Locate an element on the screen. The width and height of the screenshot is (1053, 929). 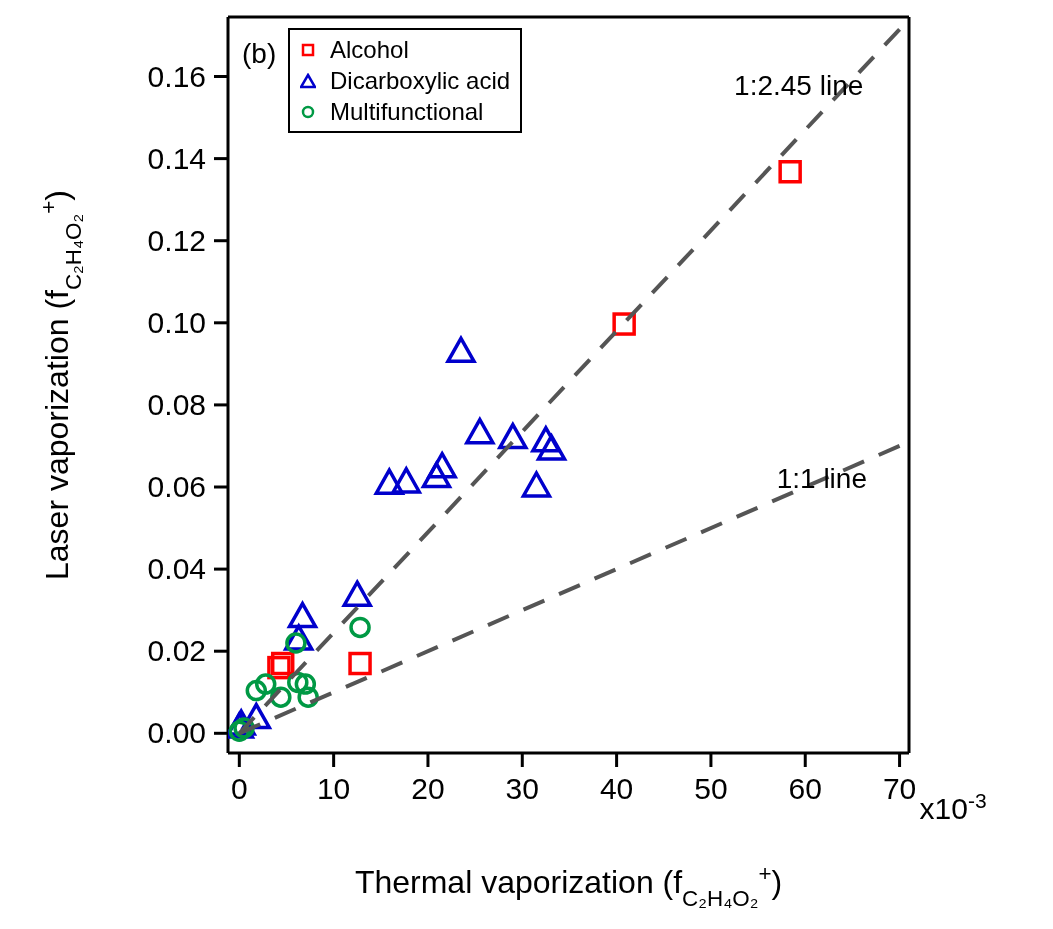
y-tick-label: 0.12 is located at coordinates (176, 240).